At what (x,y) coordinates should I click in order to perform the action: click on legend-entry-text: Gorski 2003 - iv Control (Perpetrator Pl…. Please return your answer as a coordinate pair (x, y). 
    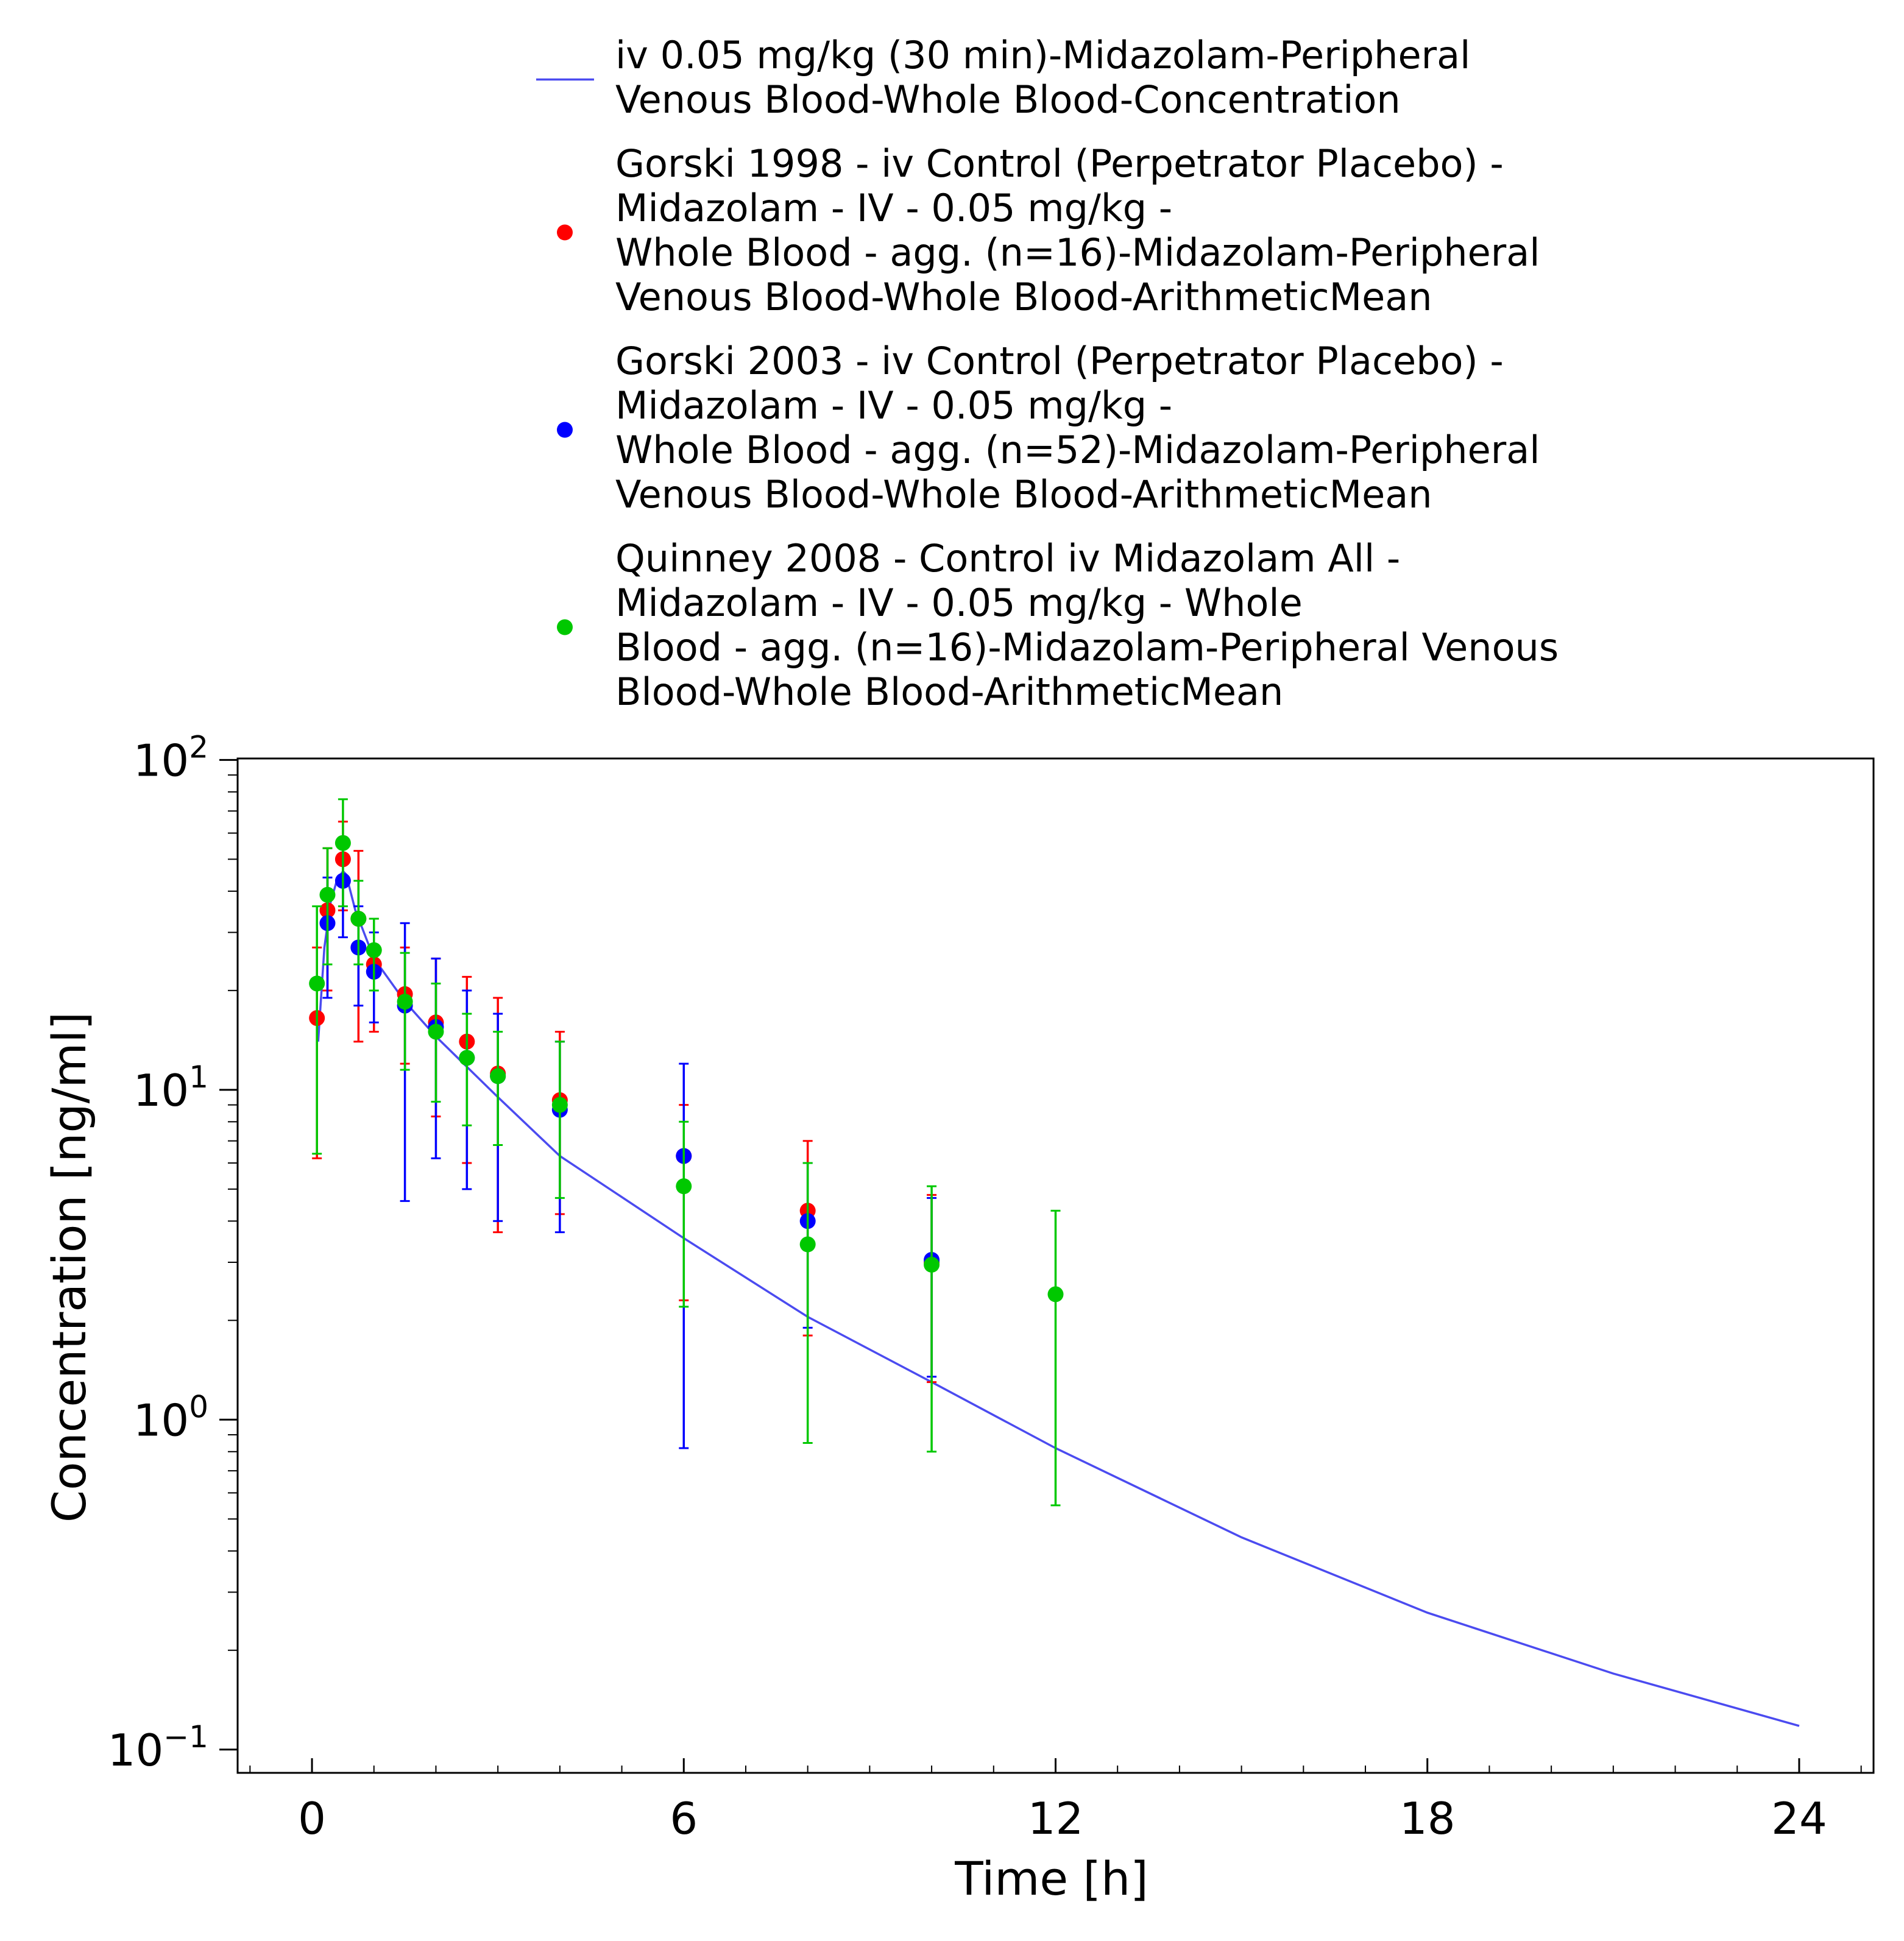
    Looking at the image, I should click on (1059, 361).